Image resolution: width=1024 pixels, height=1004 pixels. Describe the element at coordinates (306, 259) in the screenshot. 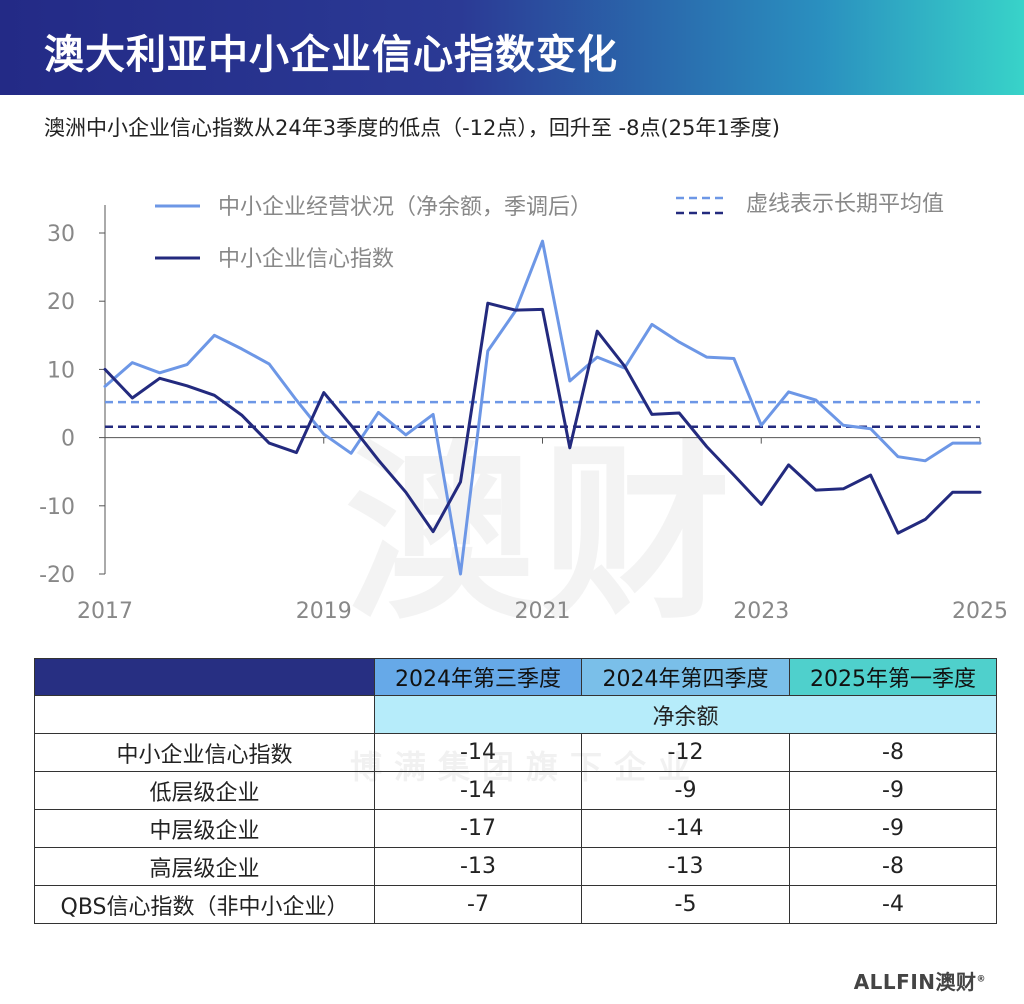

I see `legend-label-2: 中小企业信心指数` at that location.